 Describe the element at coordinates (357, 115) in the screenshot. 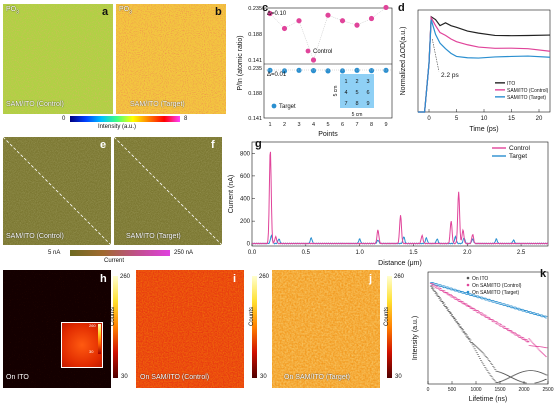

I see `c-inset-hlabel: 5 cm` at that location.